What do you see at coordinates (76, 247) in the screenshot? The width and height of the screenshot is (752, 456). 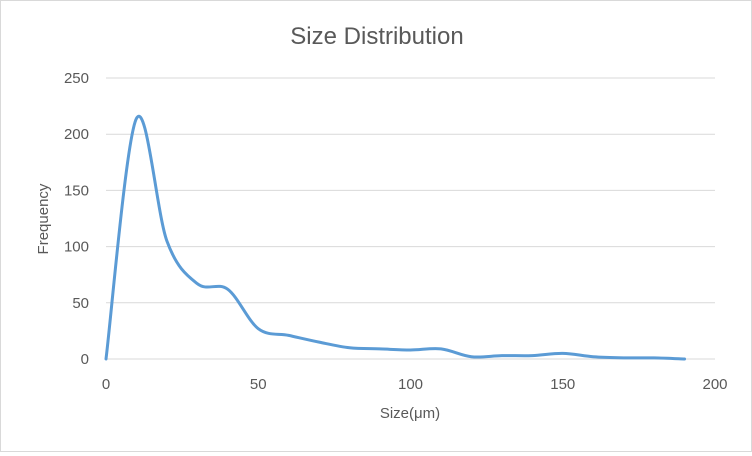 I see `y-tick-label-100: 100` at bounding box center [76, 247].